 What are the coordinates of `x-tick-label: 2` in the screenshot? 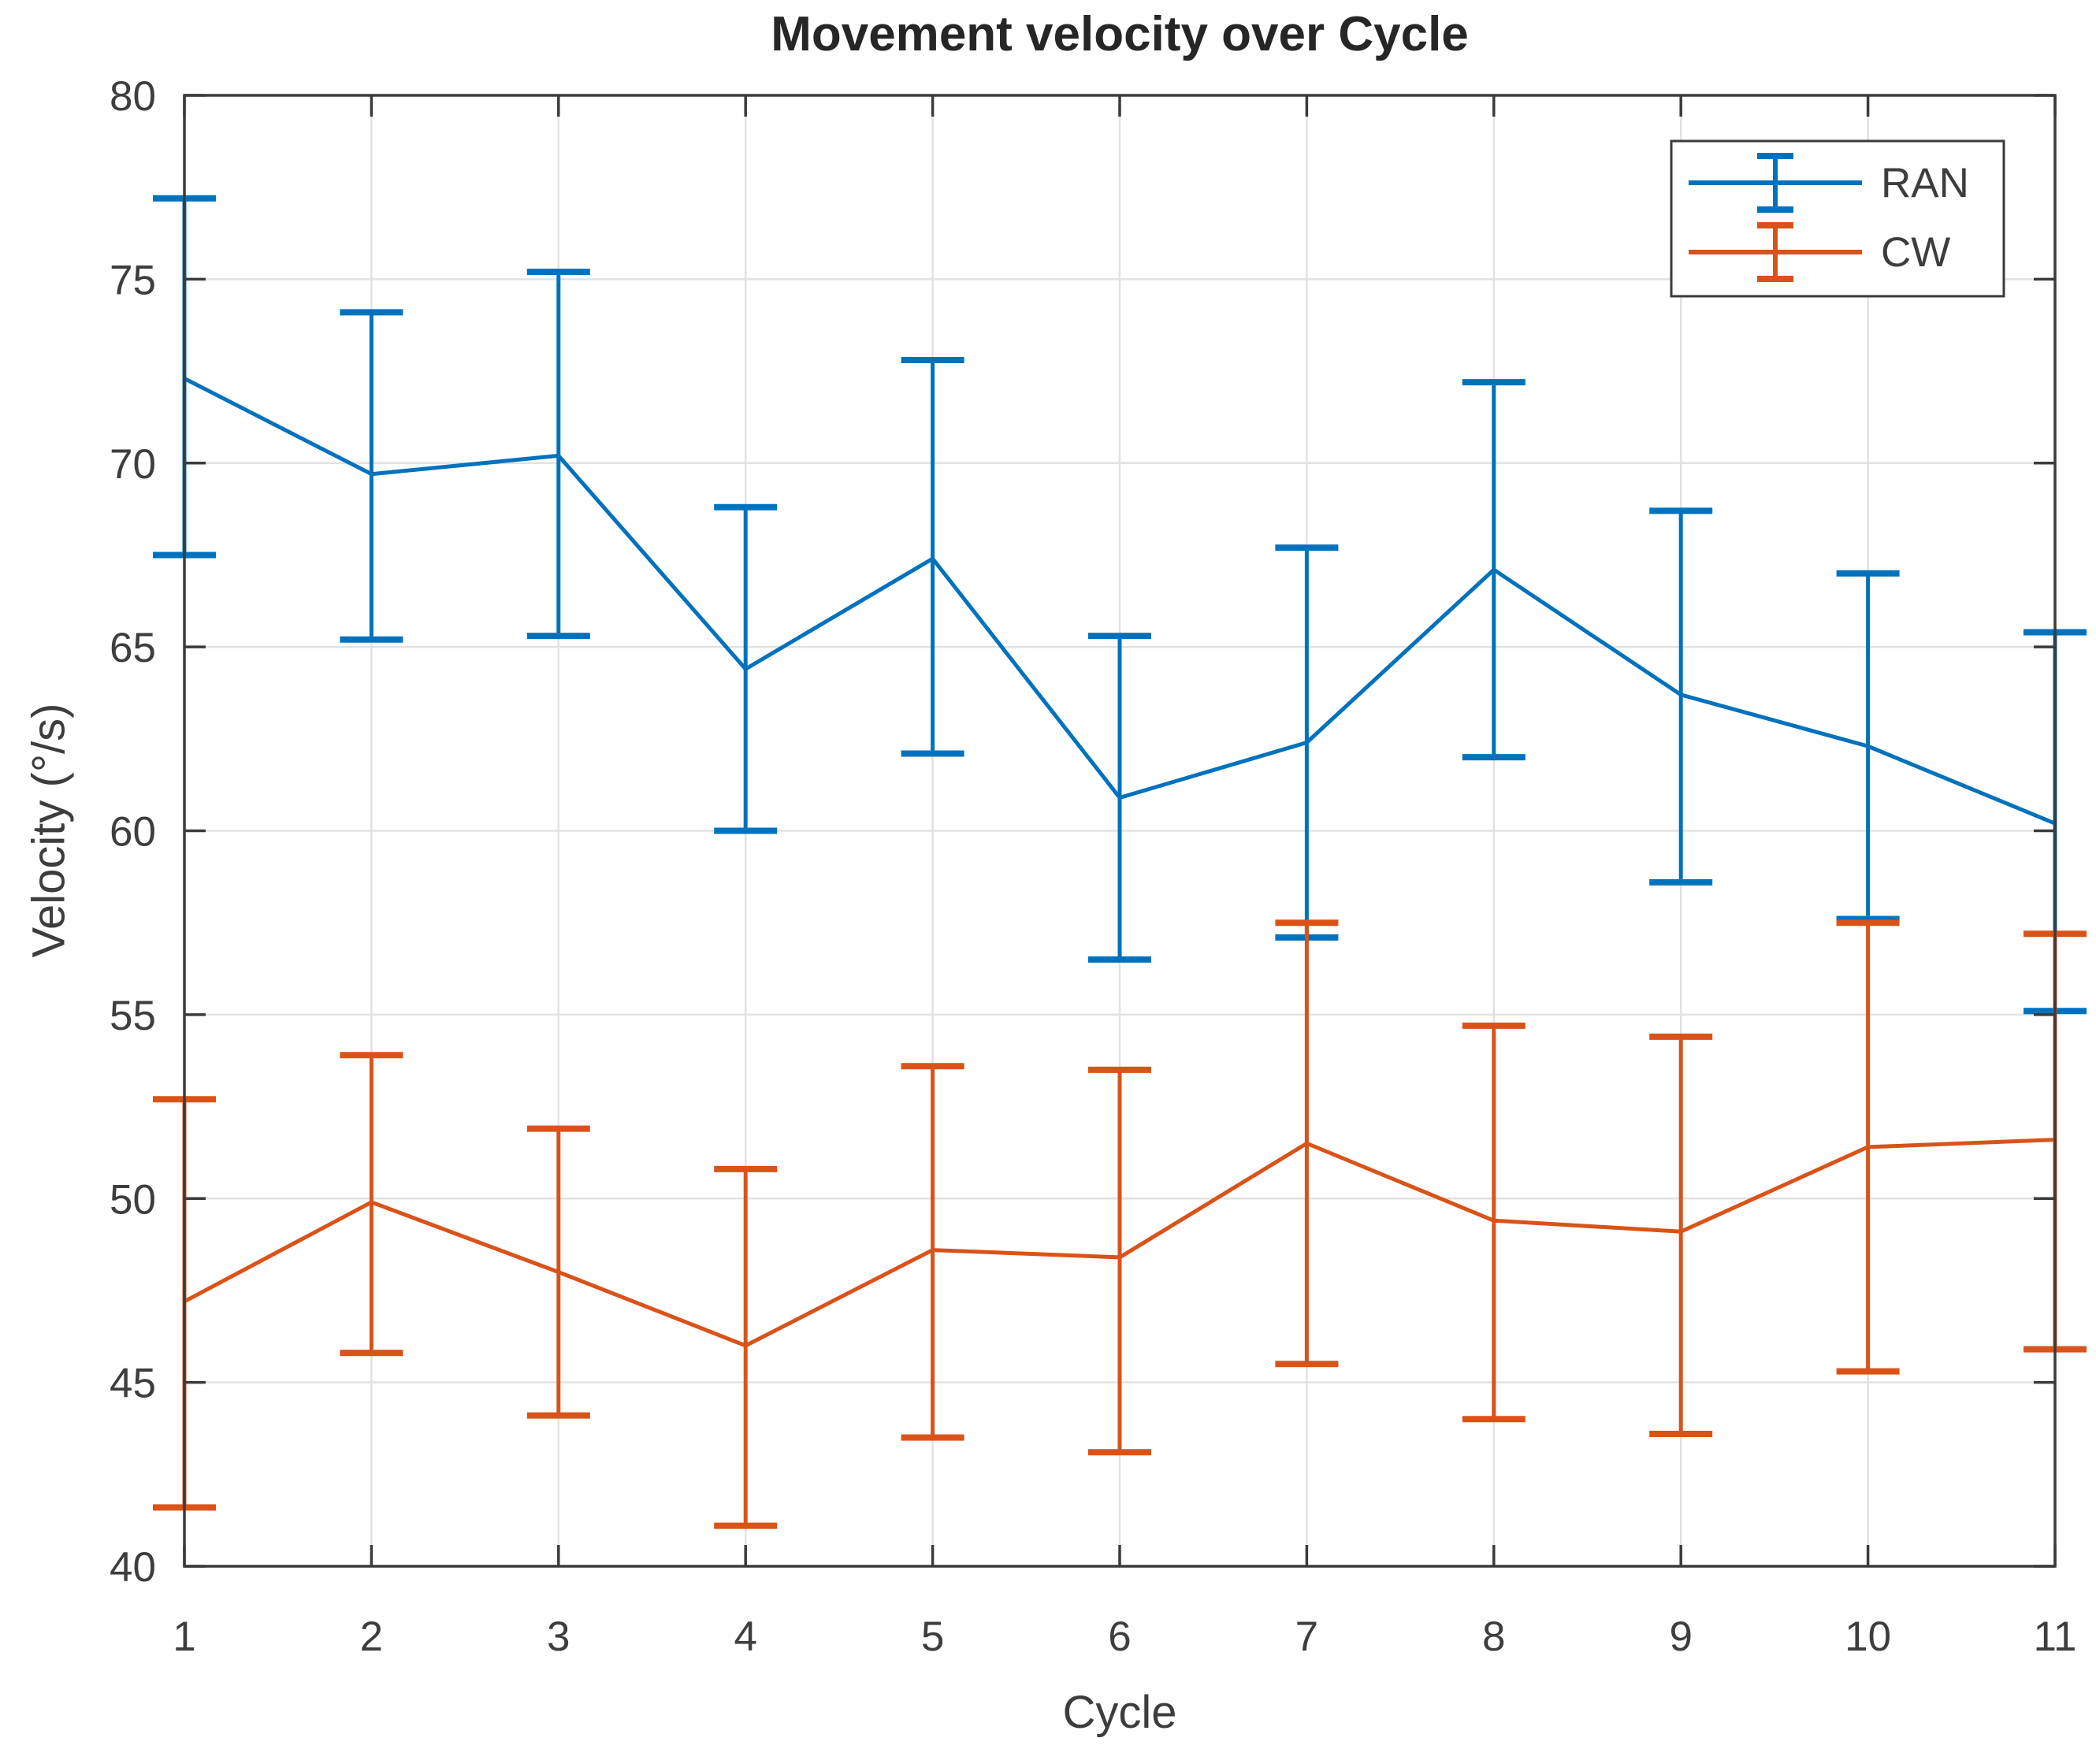 It's located at (371, 1637).